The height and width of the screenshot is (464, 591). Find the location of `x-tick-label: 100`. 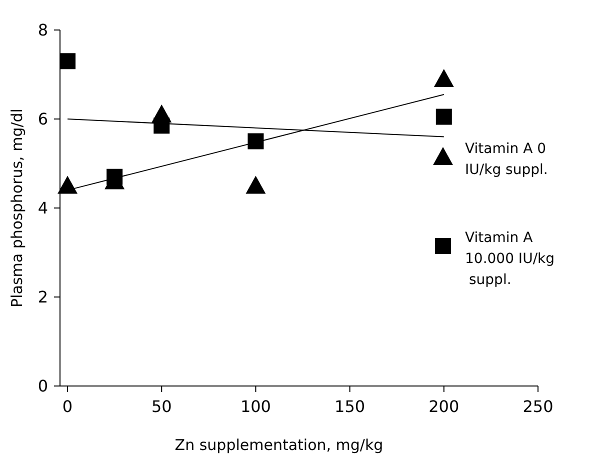

x-tick-label: 100 is located at coordinates (255, 406).